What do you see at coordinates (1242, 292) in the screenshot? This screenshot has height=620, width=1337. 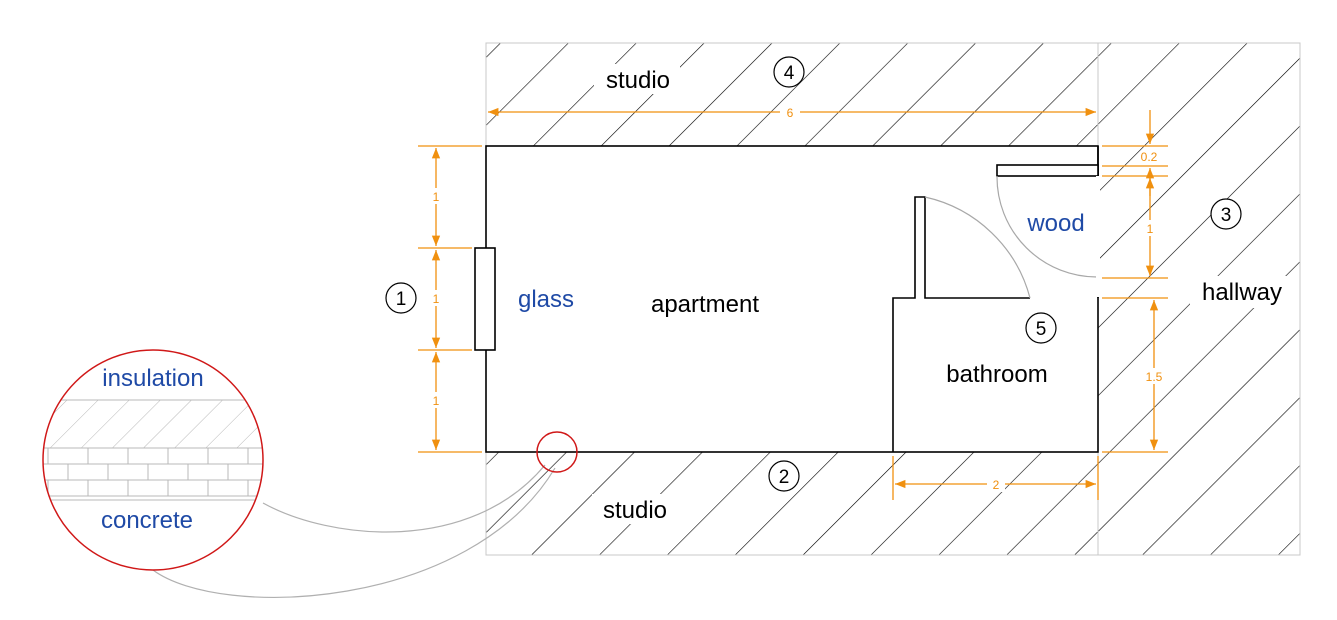 I see `hallway-label: hallway` at bounding box center [1242, 292].